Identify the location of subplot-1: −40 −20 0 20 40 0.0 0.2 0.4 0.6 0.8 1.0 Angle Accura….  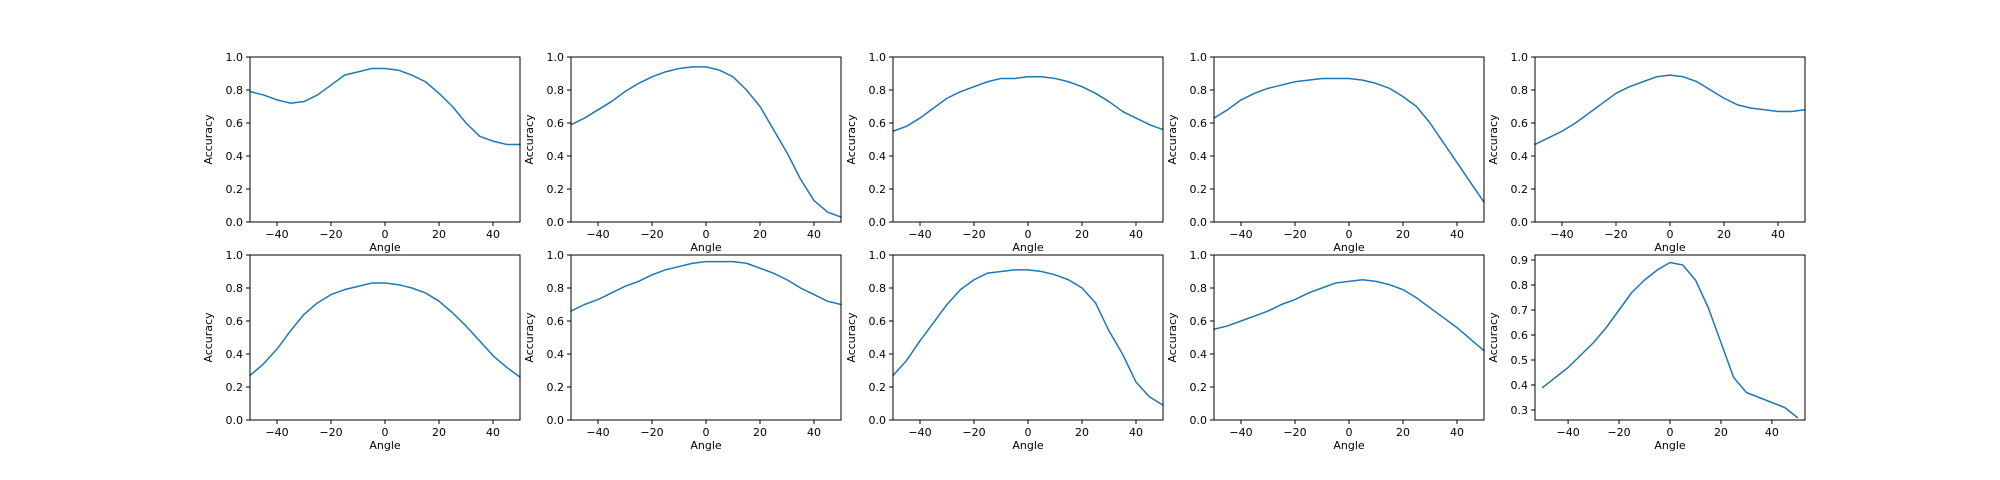
(361, 152).